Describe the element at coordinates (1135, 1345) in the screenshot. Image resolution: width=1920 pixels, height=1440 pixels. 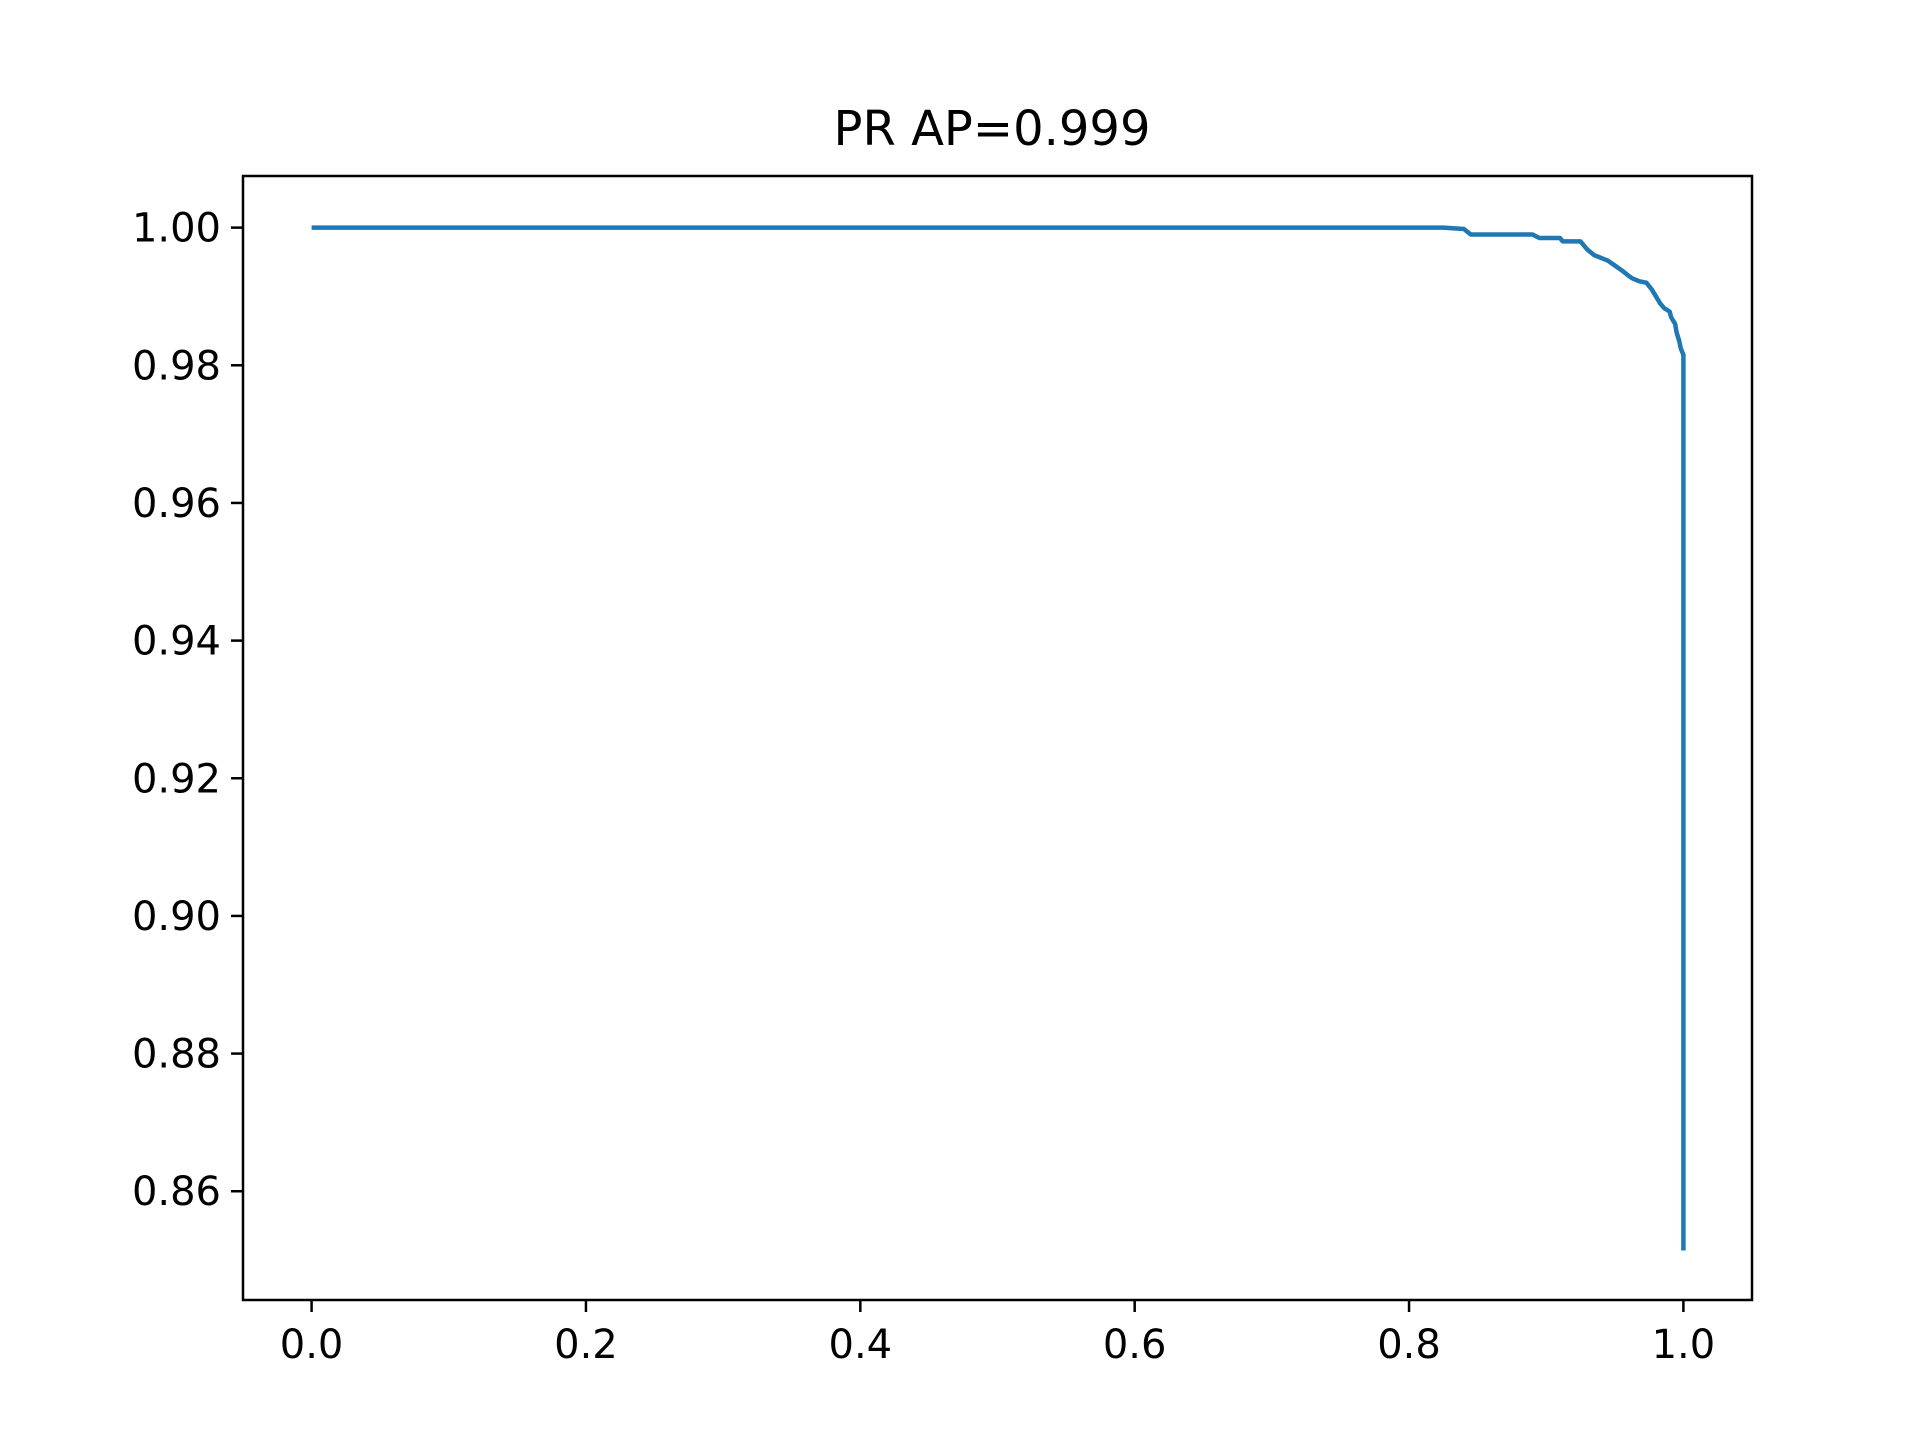
I see `x-tick-label: 0.6` at that location.